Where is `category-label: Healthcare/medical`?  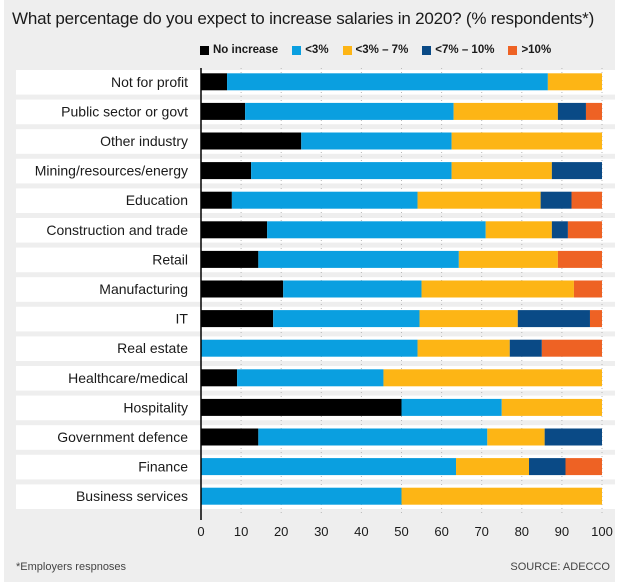 category-label: Healthcare/medical is located at coordinates (128, 378).